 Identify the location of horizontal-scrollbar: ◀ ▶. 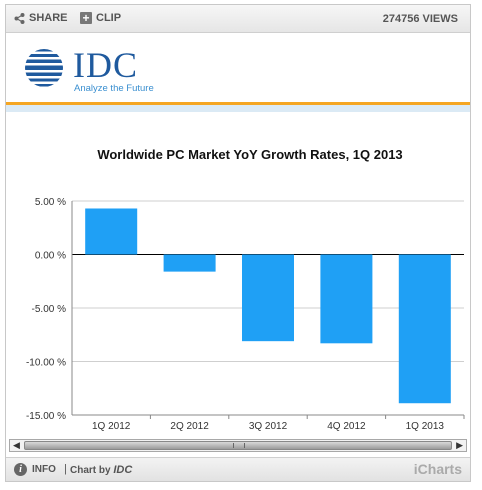
(238, 445).